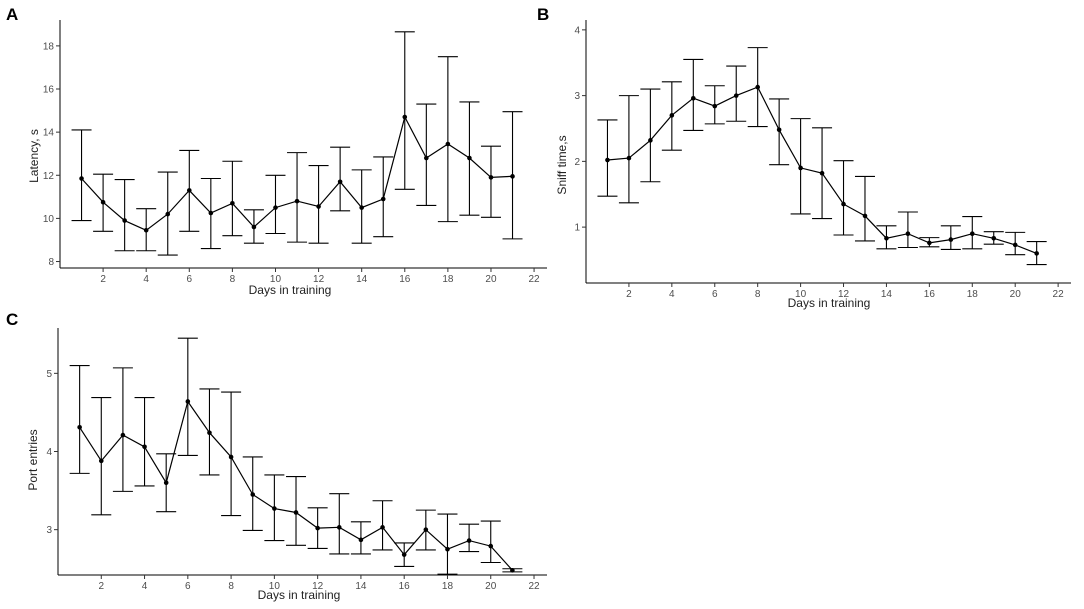 Image resolution: width=1084 pixels, height=609 pixels. What do you see at coordinates (535, 279) in the screenshot?
I see `x-tick-label-a: 22` at bounding box center [535, 279].